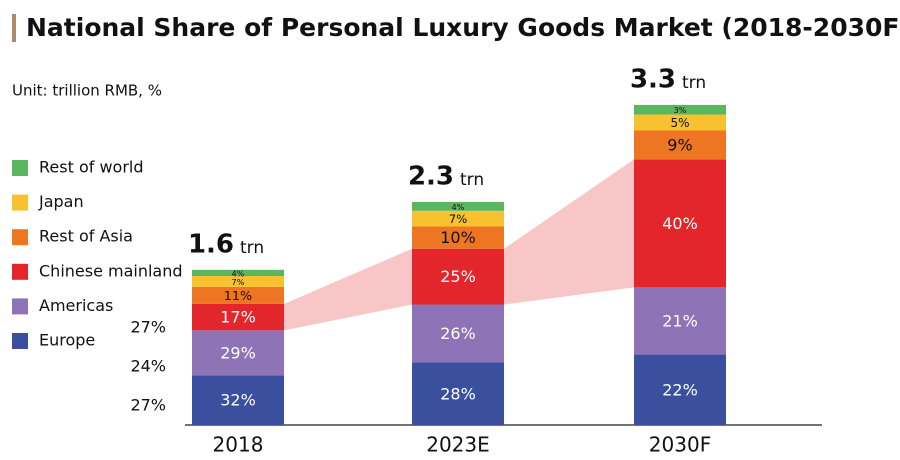 This screenshot has height=460, width=900. What do you see at coordinates (61, 201) in the screenshot?
I see `legend-label: Japan` at bounding box center [61, 201].